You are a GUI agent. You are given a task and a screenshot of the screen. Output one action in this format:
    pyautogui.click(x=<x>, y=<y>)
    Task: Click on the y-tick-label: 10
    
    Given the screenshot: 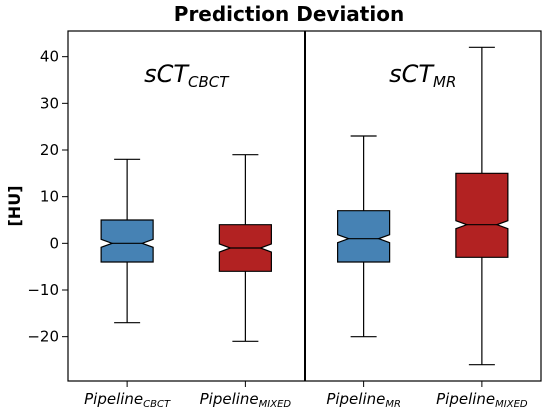 What is the action you would take?
    pyautogui.click(x=49, y=197)
    